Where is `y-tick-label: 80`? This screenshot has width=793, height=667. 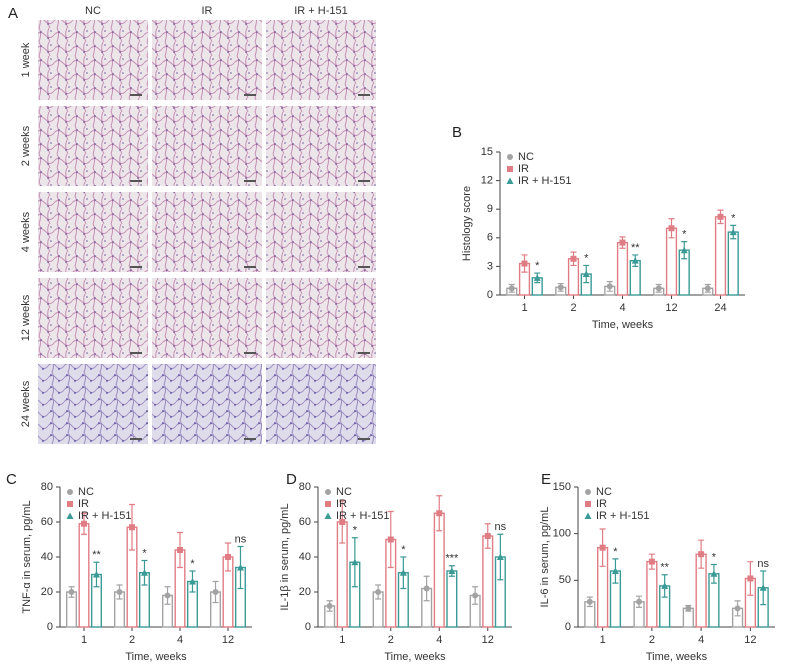
y-tick-label: 80 is located at coordinates (47, 487).